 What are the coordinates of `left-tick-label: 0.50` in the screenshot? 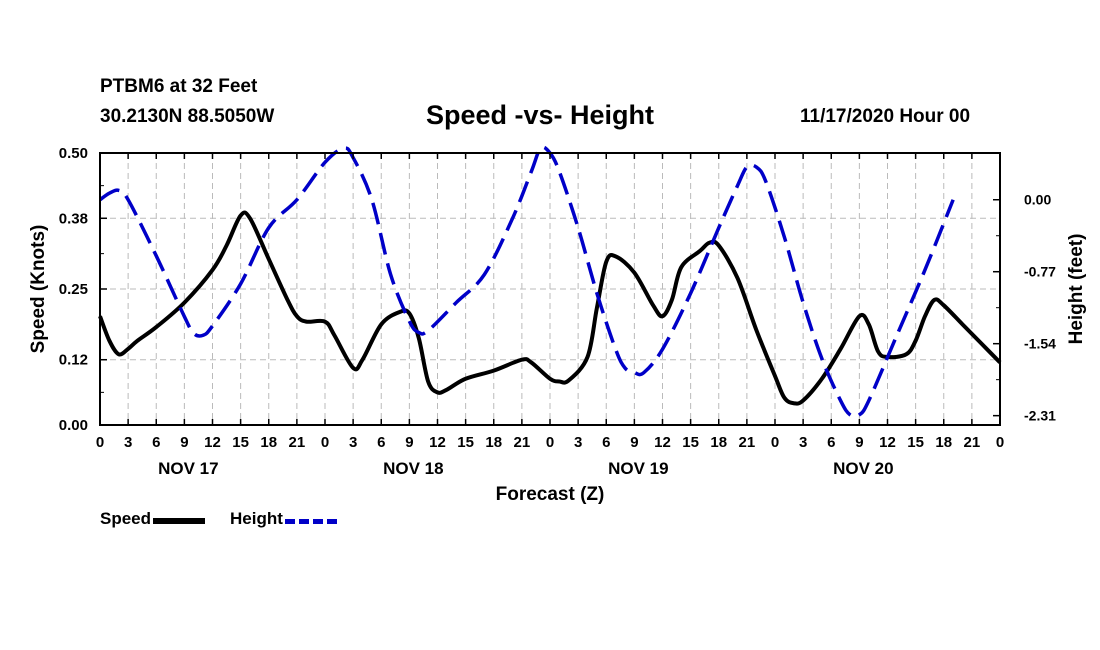 It's located at (73, 153).